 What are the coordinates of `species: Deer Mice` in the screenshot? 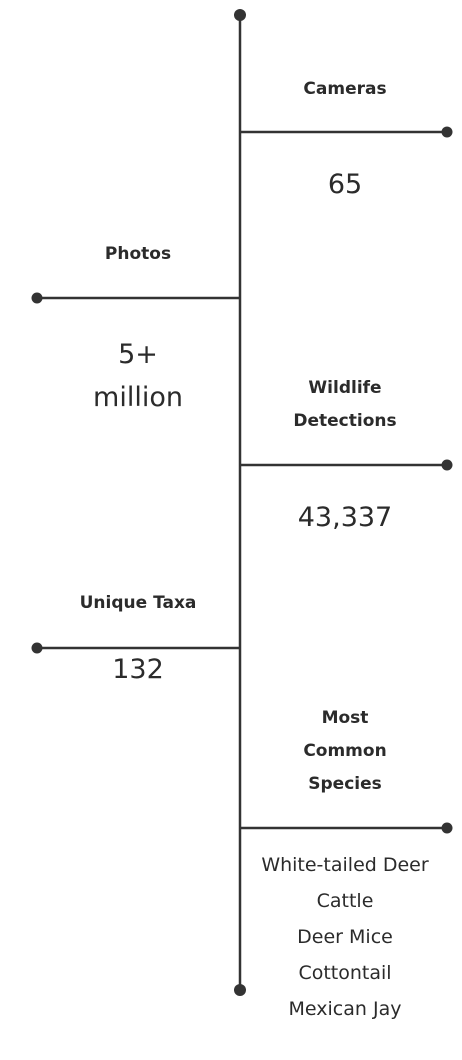 It's located at (345, 937).